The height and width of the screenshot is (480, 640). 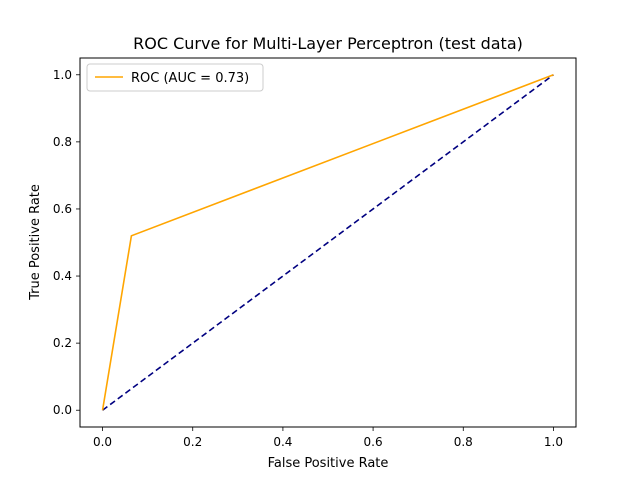 What do you see at coordinates (62, 209) in the screenshot?
I see `y-tick-label: 0.6` at bounding box center [62, 209].